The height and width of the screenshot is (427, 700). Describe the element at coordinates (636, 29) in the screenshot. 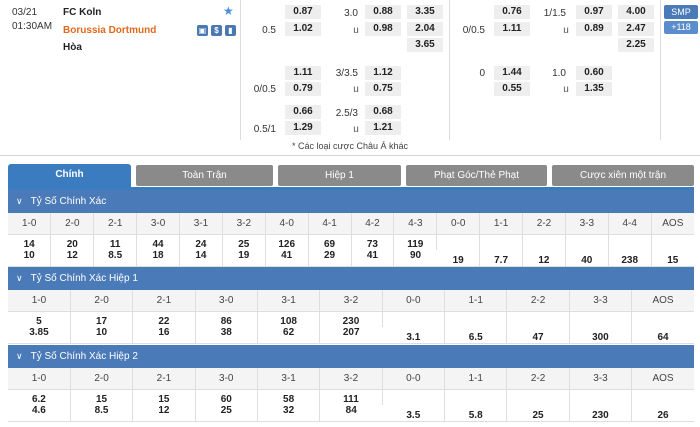

I see `odds-cell: 2.47` at that location.